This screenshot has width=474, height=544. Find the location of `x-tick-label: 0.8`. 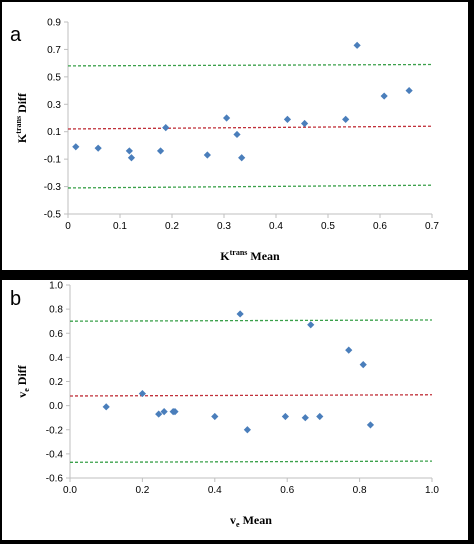

x-tick-label: 0.8 is located at coordinates (360, 490).